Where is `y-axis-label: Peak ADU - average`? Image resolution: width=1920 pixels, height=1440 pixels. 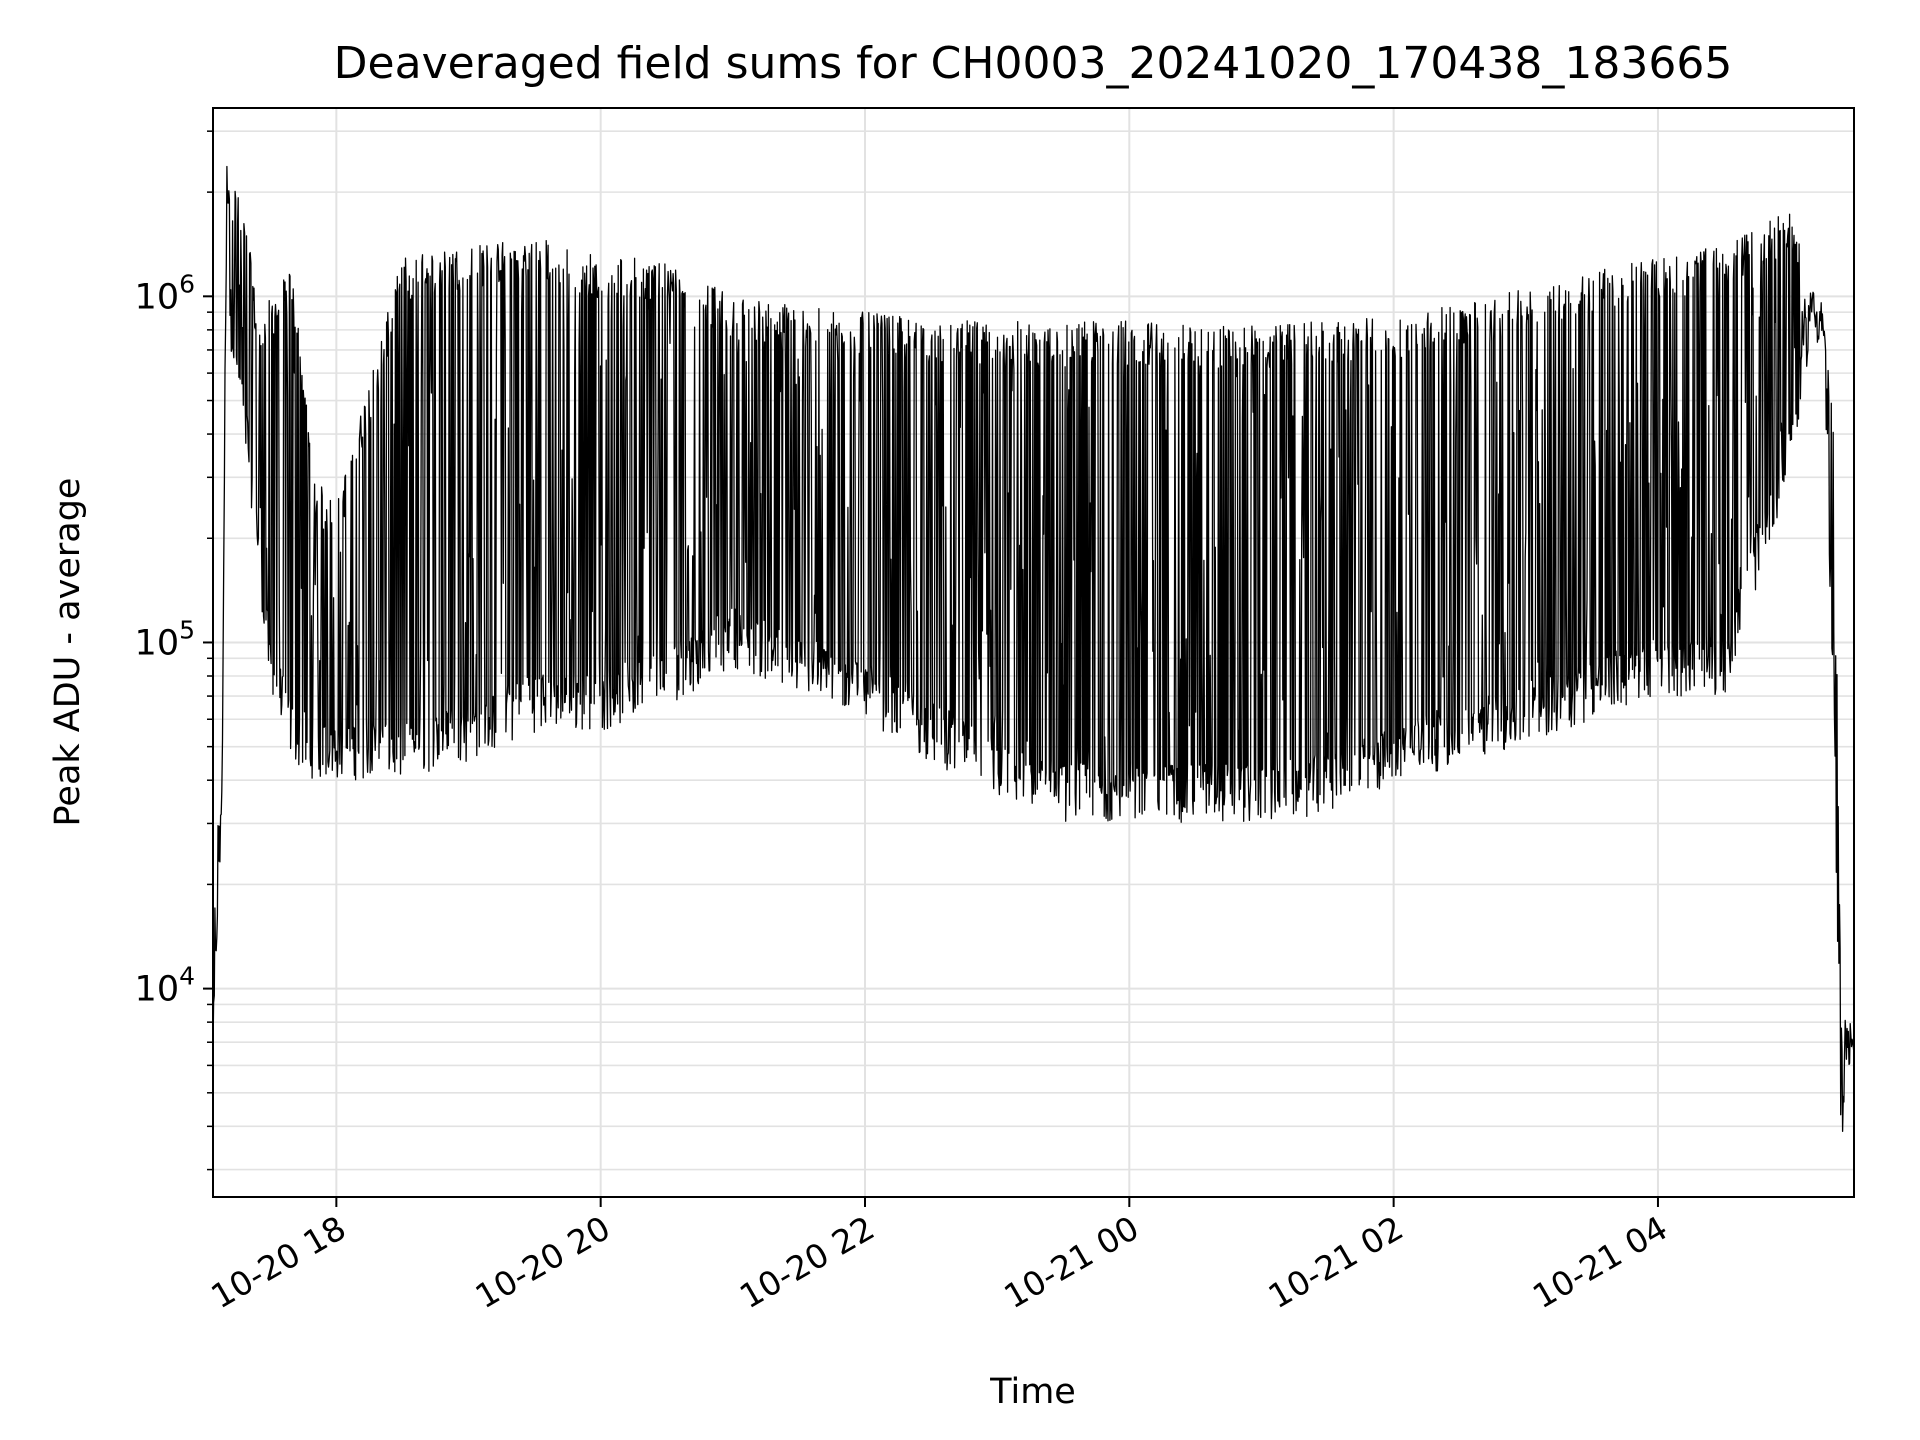 y-axis-label: Peak ADU - average is located at coordinates (68, 652).